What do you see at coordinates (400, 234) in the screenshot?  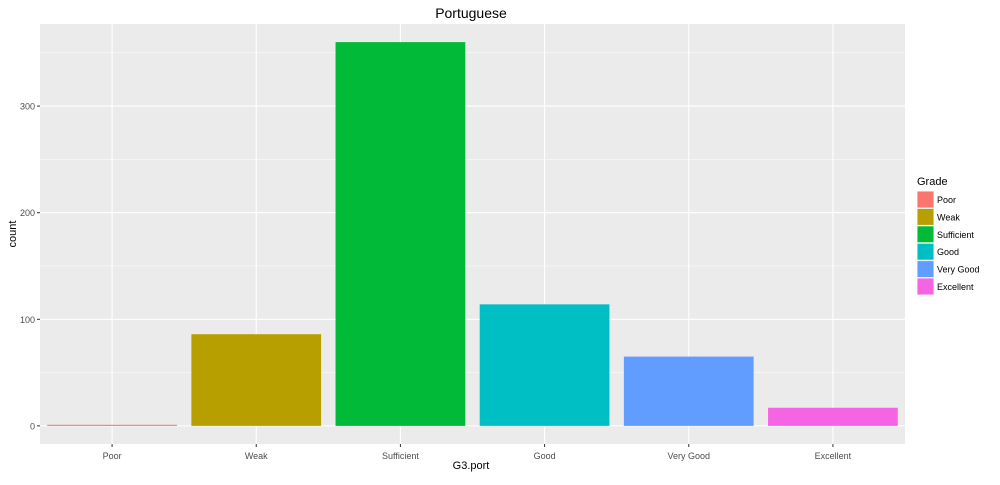 I see `bar-sufficient` at bounding box center [400, 234].